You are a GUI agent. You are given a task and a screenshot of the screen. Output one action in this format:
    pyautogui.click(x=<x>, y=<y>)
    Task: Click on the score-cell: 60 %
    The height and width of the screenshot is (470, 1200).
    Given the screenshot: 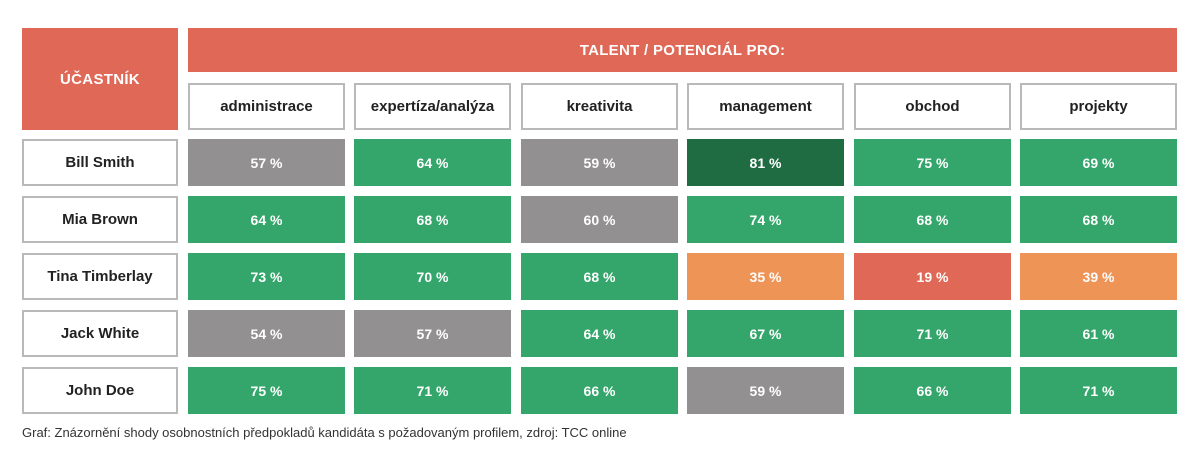 What is the action you would take?
    pyautogui.click(x=599, y=219)
    